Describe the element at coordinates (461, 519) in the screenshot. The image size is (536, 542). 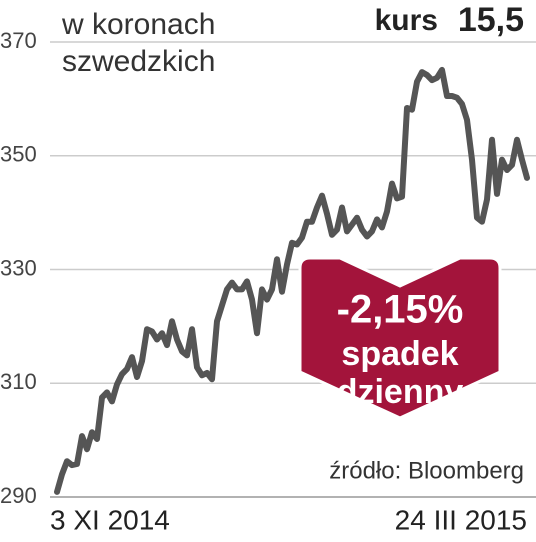
I see `x-tick-label: 24 III 2015` at that location.